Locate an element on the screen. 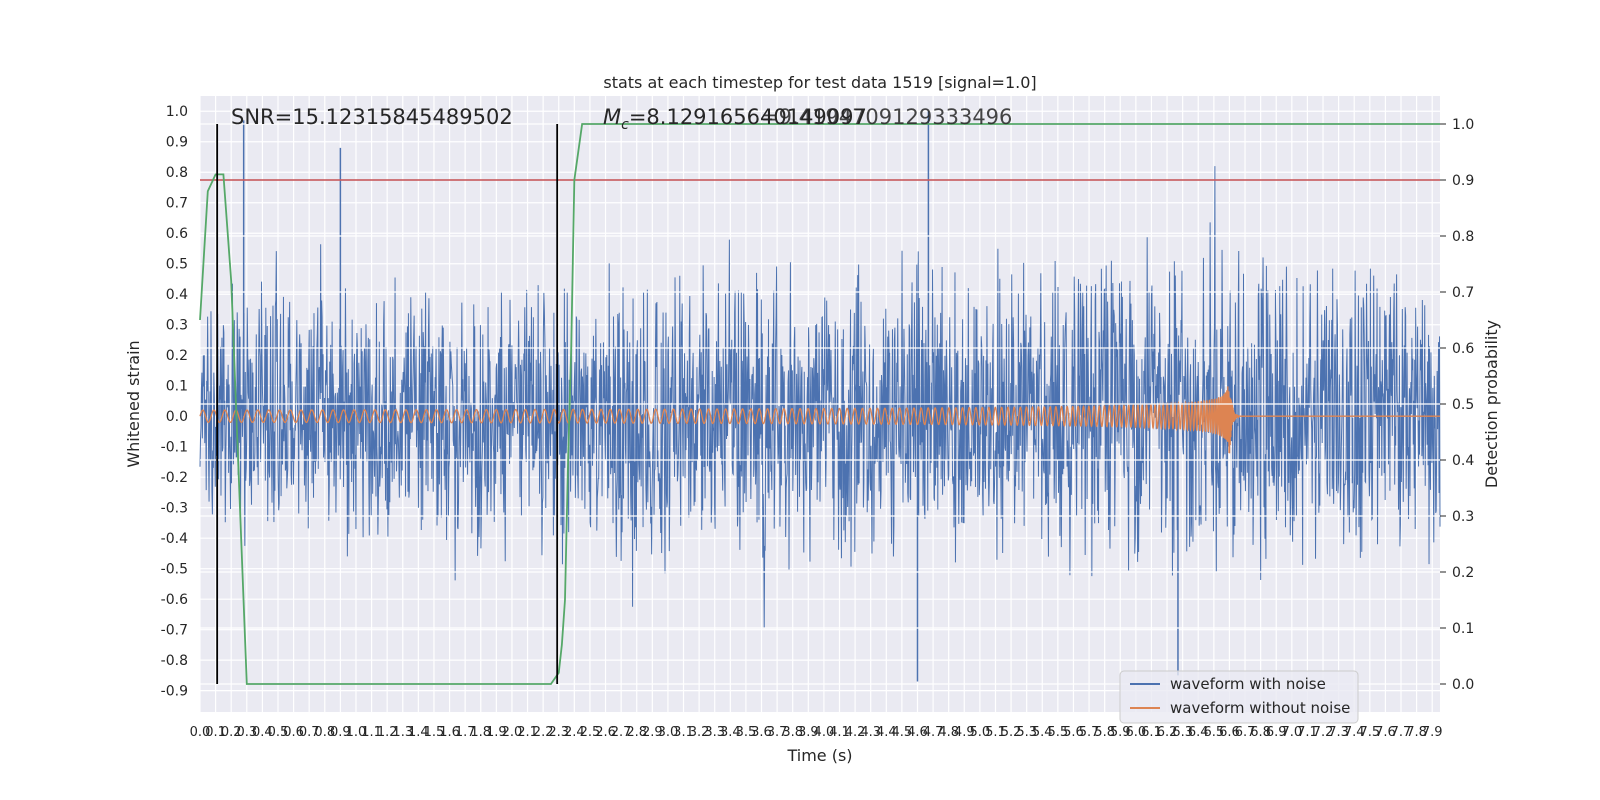 Image resolution: width=1600 pixels, height=800 pixels. x-tick-label-70: 7.0 is located at coordinates (1291, 732).